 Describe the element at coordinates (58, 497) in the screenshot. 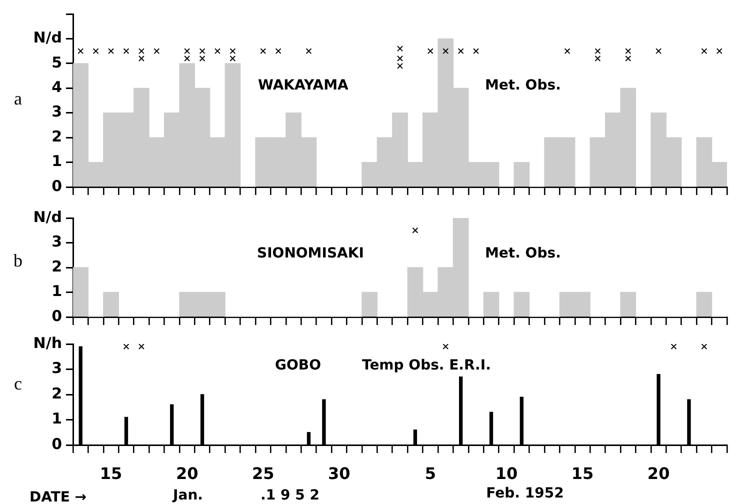

I see `x-axis-title: DATE →` at that location.